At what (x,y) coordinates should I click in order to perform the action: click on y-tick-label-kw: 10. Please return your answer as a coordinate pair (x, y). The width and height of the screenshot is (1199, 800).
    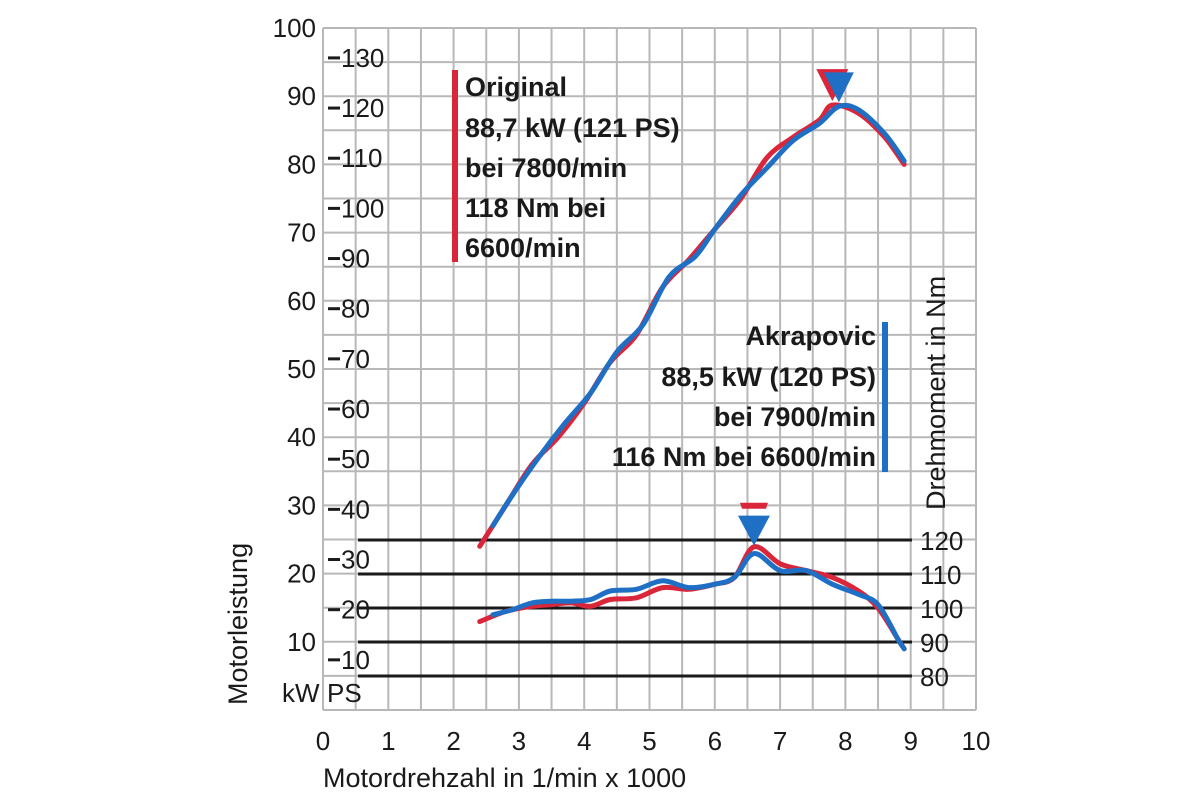
    Looking at the image, I should click on (301, 642).